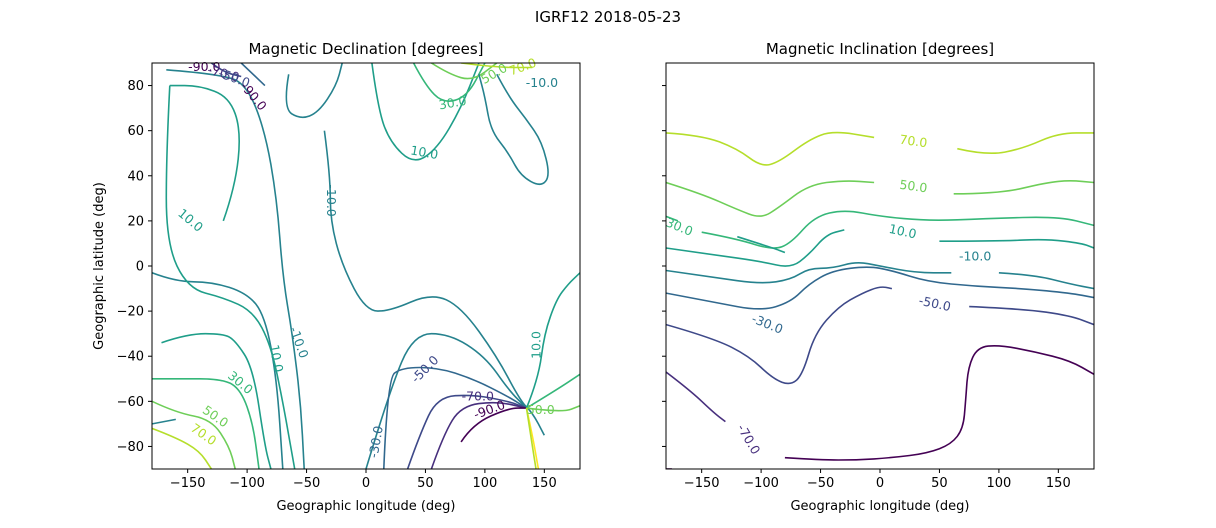  What do you see at coordinates (914, 141) in the screenshot?
I see `contour-label: 70.0` at bounding box center [914, 141].